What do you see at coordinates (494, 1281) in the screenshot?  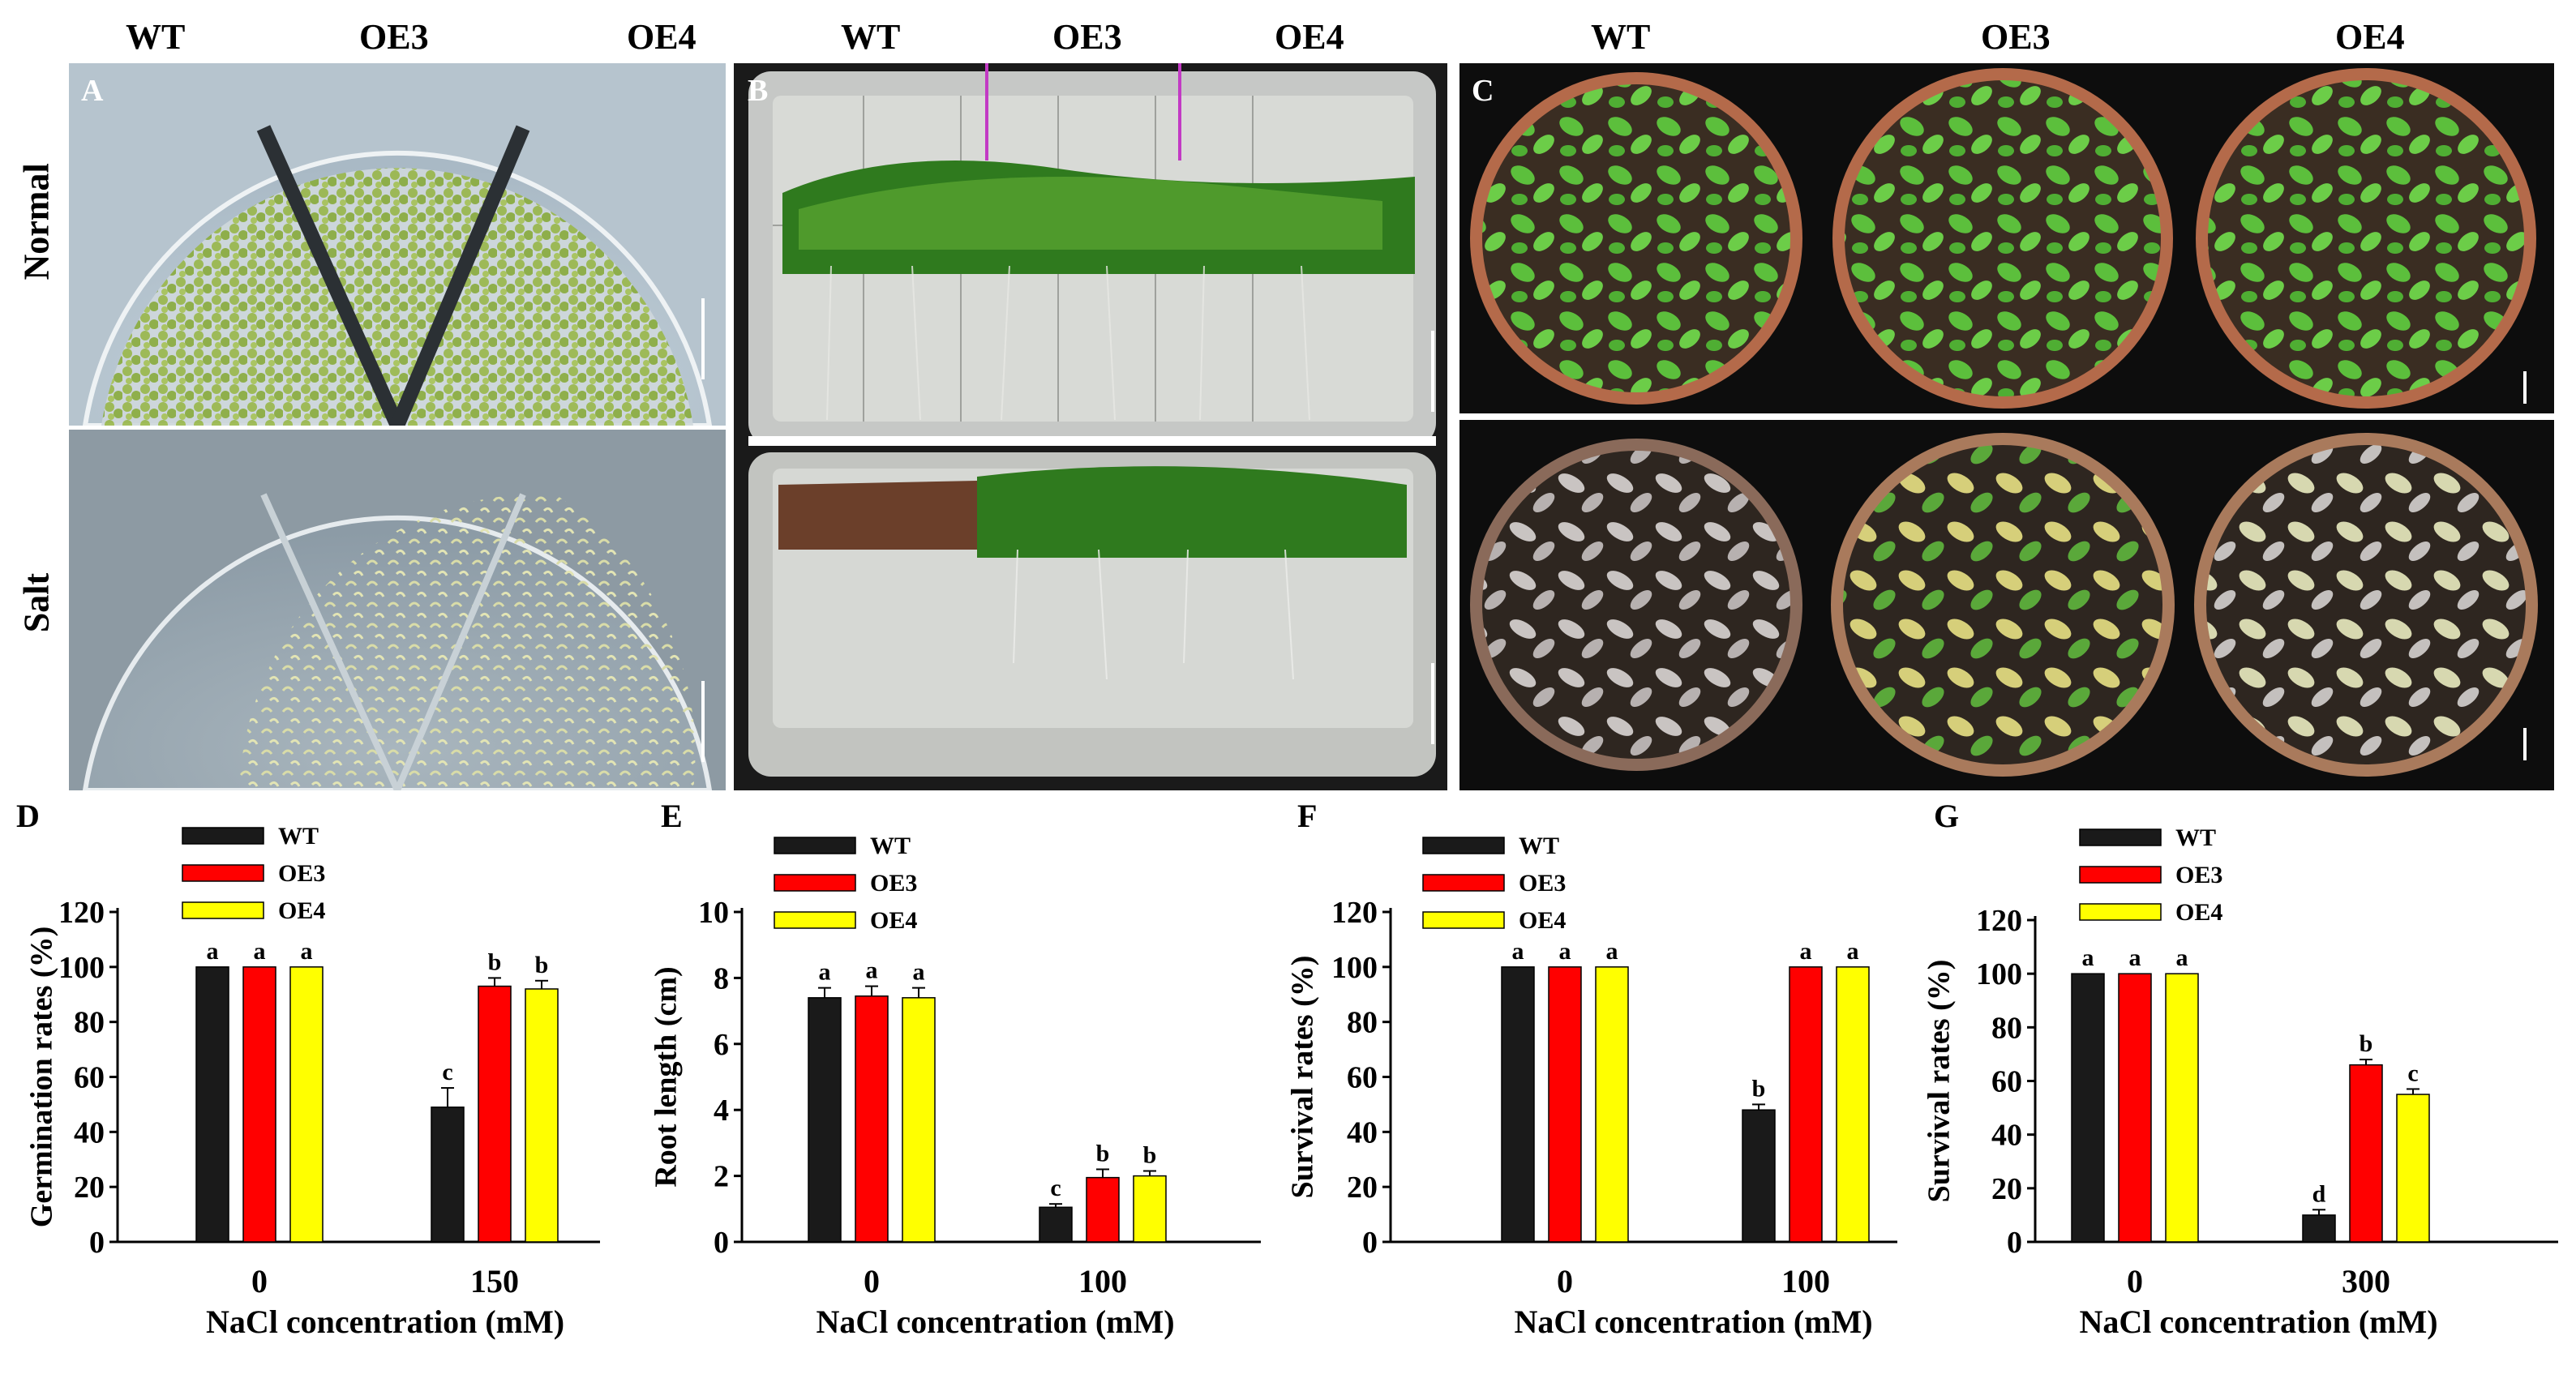 I see `x-tick-label: 150` at bounding box center [494, 1281].